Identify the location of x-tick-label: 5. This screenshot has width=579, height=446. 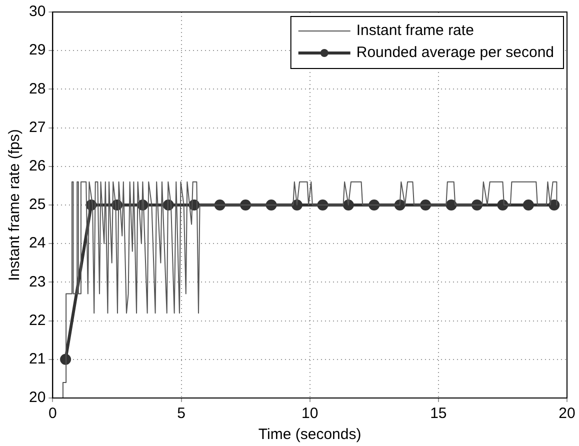
(181, 413).